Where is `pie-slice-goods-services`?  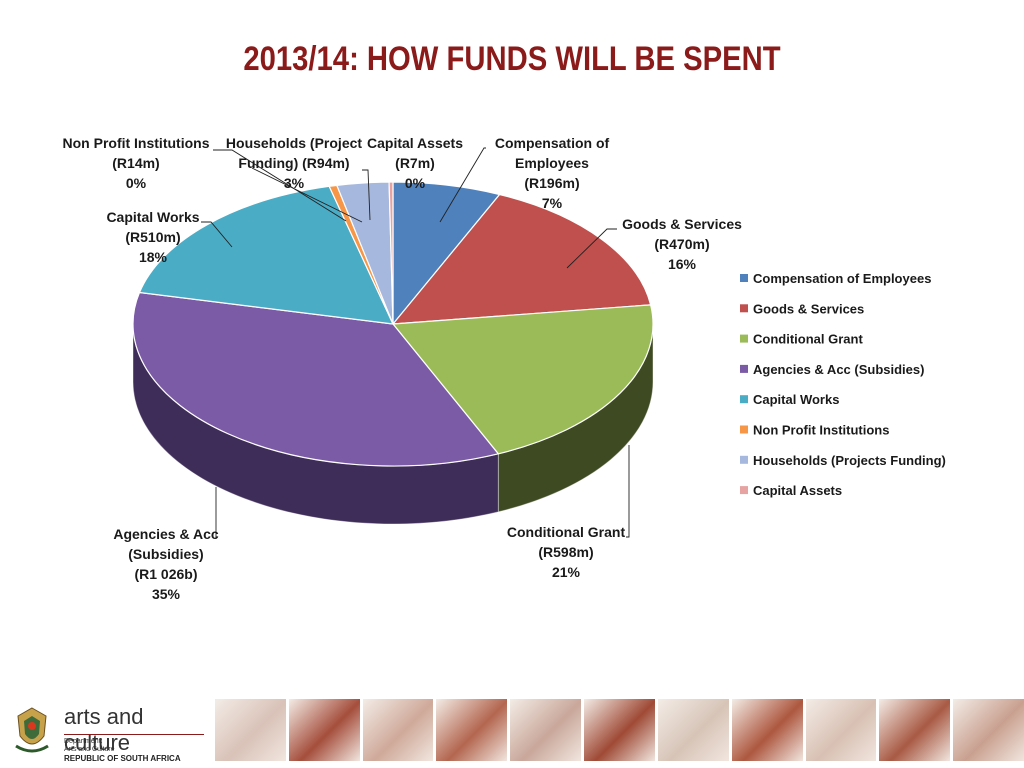 pie-slice-goods-services is located at coordinates (521, 259).